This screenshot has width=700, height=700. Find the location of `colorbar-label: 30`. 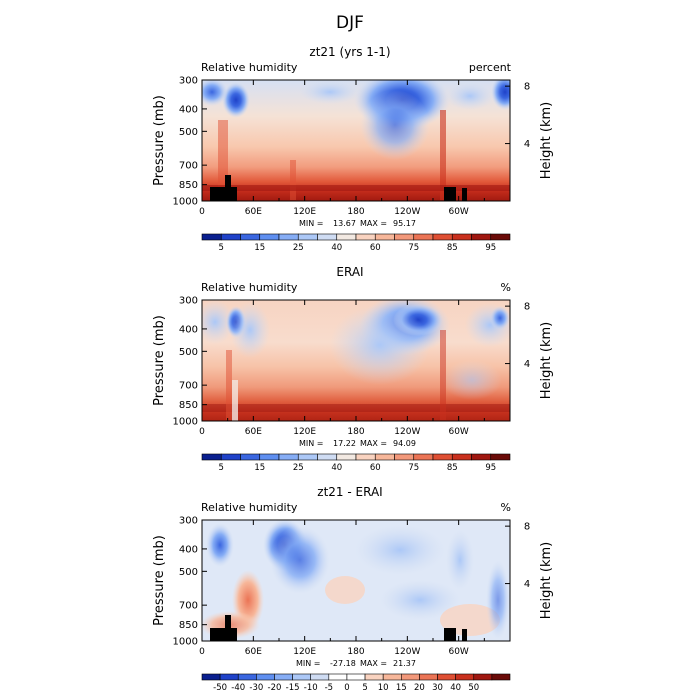

colorbar-label: 30 is located at coordinates (437, 688).